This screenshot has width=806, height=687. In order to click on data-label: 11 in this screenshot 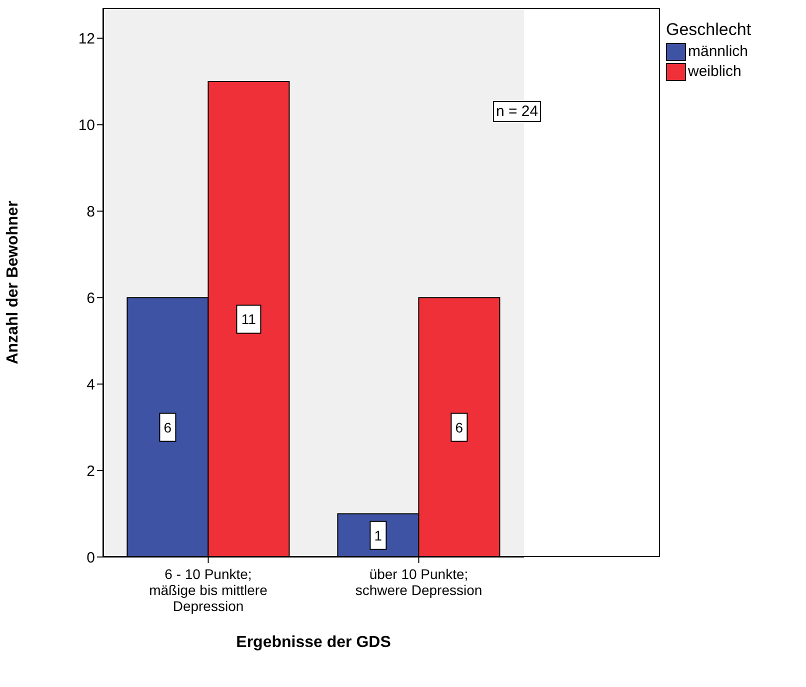, I will do `click(248, 319)`.